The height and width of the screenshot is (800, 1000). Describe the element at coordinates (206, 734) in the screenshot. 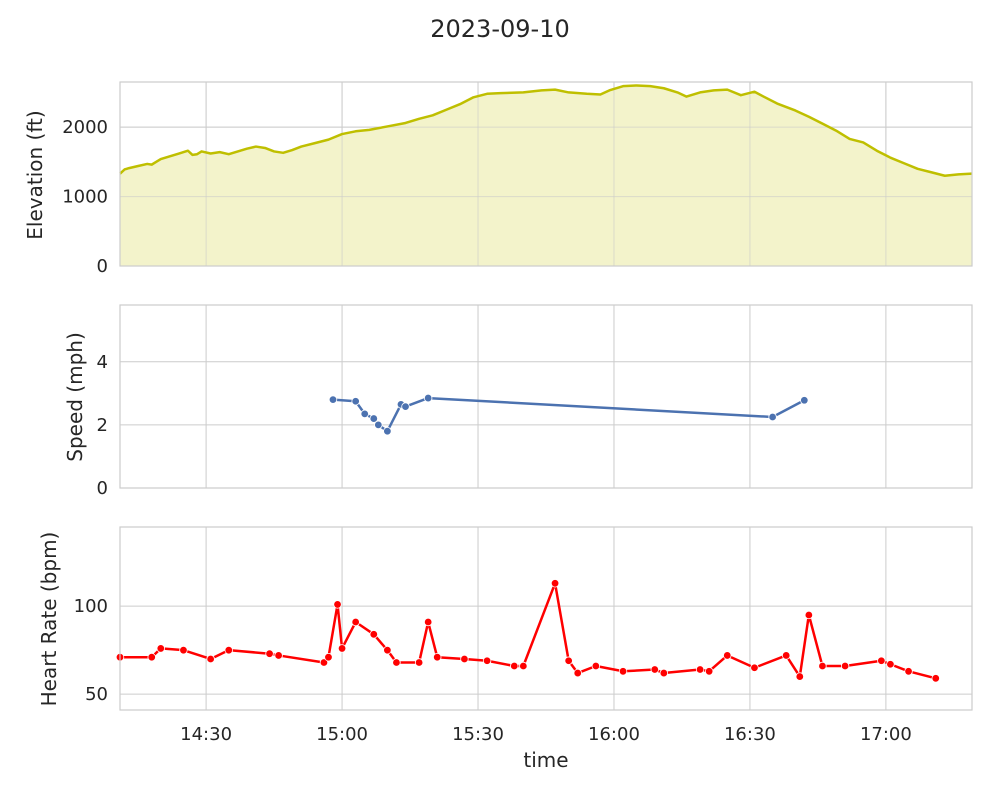

I see `xtick-0: 14:30` at that location.